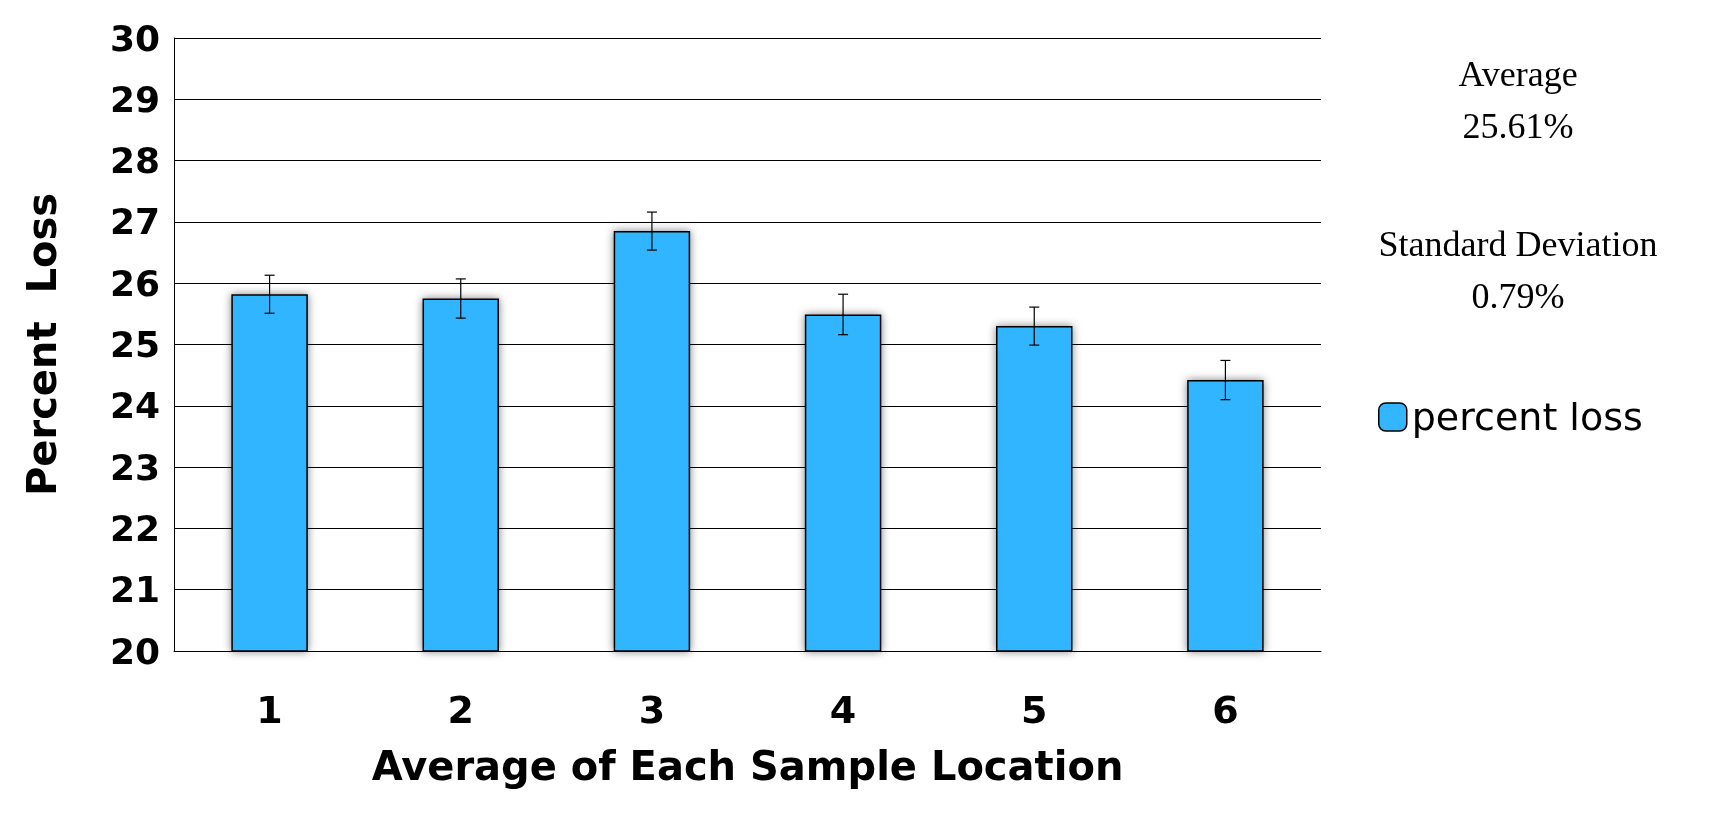 This screenshot has width=1711, height=822. Describe the element at coordinates (134, 406) in the screenshot. I see `y-tick-label: 24` at that location.